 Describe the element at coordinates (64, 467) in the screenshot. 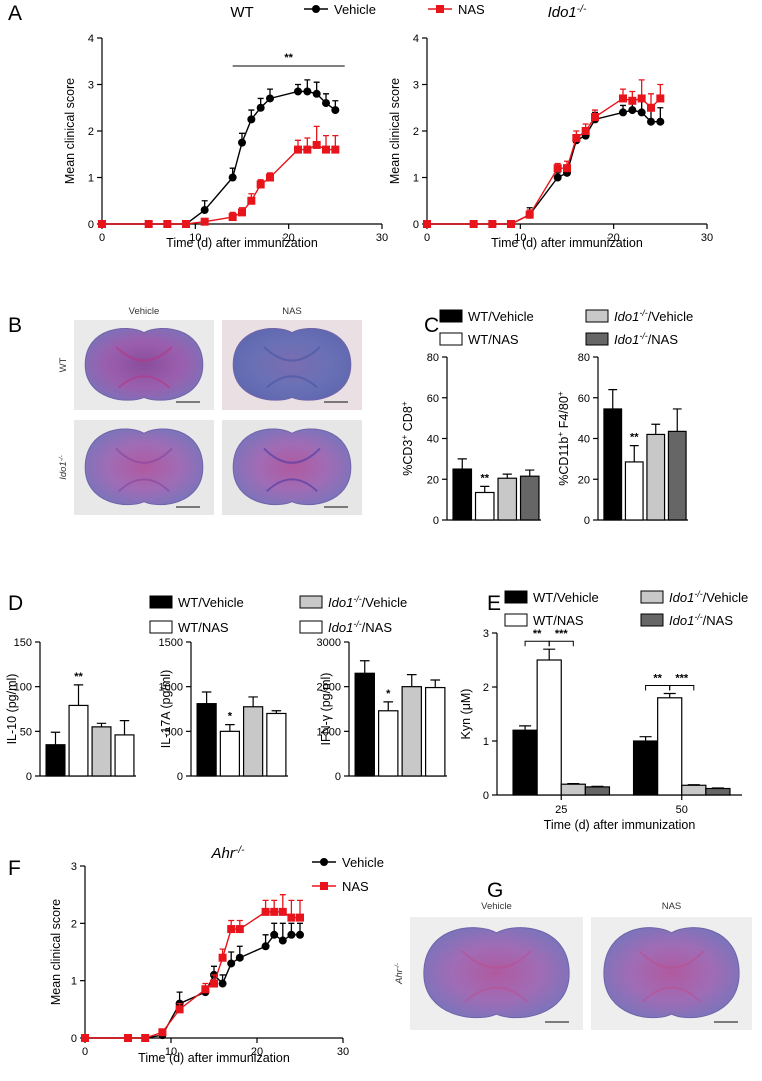

I see `row-label: Ido1-/-` at that location.